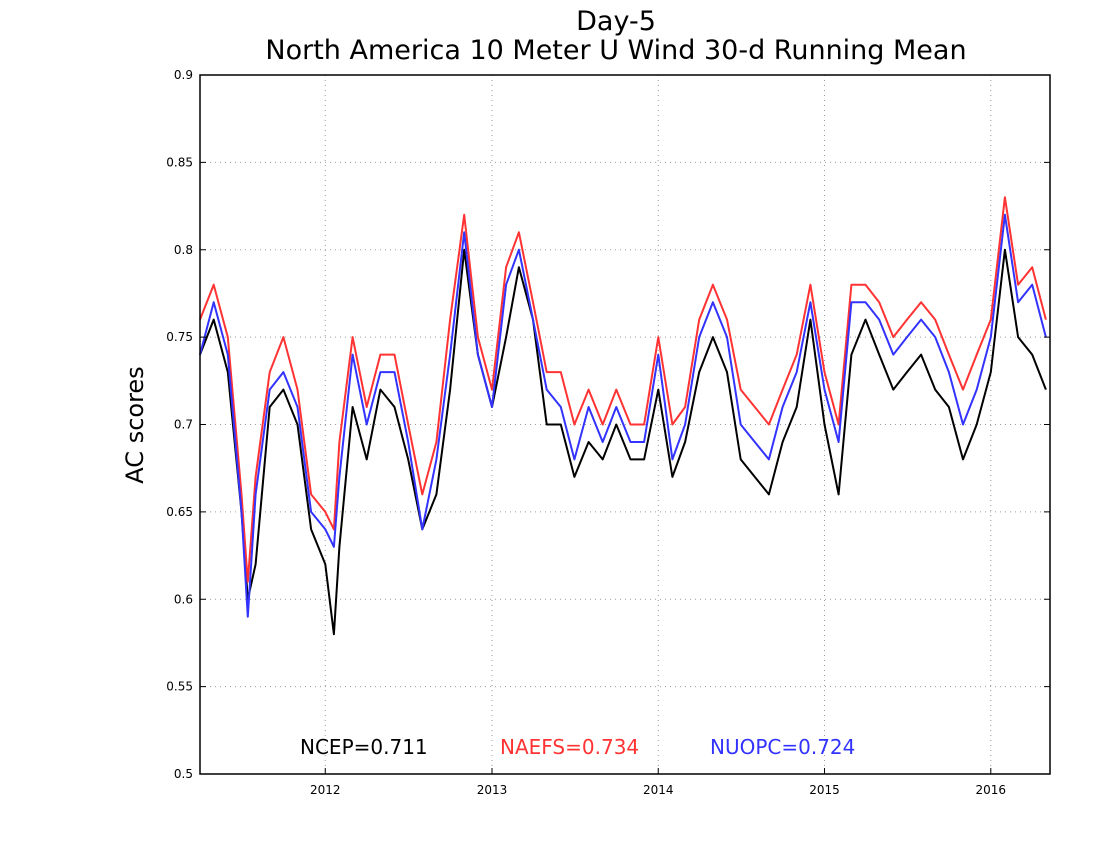 The image size is (1100, 850). What do you see at coordinates (658, 782) in the screenshot?
I see `x-axis-ticks: 2012 2013 2014 2015 2016` at bounding box center [658, 782].